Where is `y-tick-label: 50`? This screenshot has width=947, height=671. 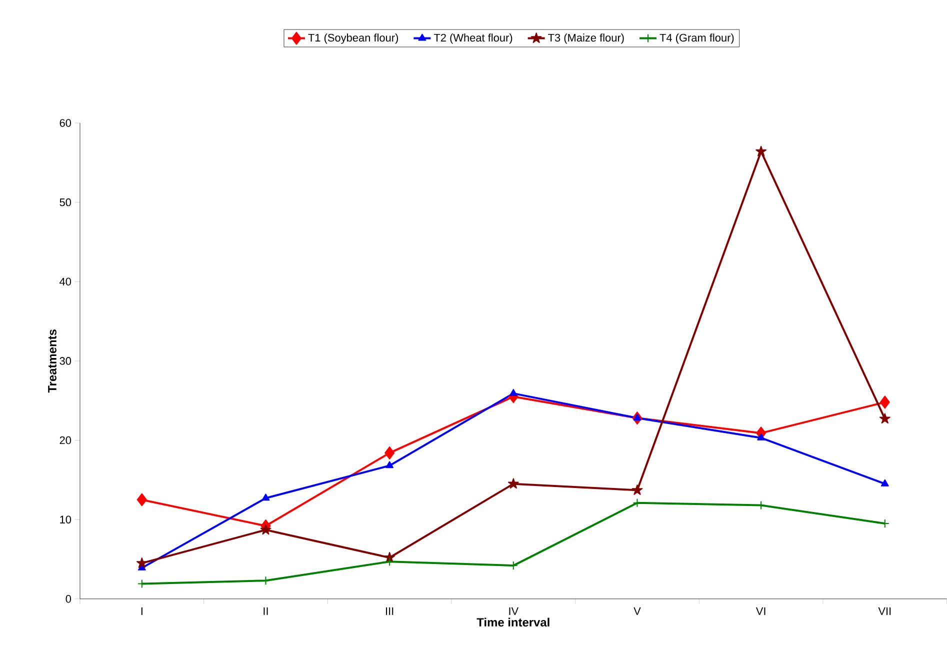
y-tick-label: 50 is located at coordinates (66, 202).